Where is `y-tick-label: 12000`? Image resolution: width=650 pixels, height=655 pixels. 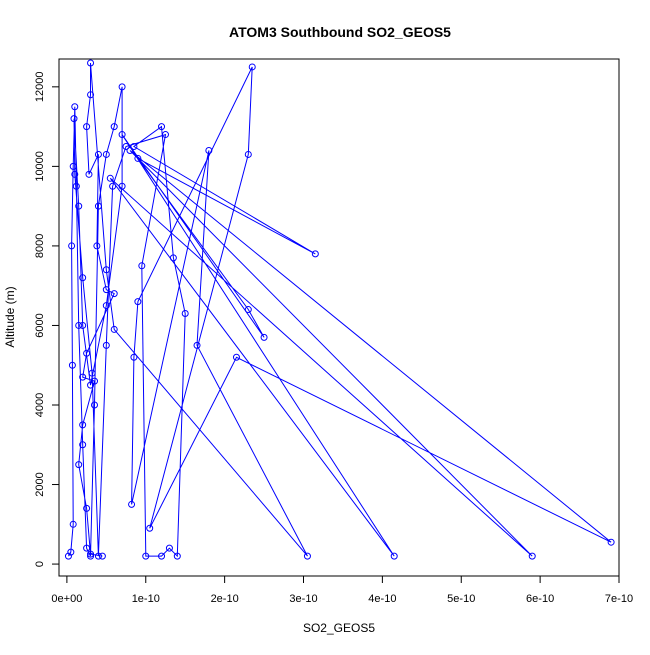
y-tick-label: 12000 is located at coordinates (40, 87).